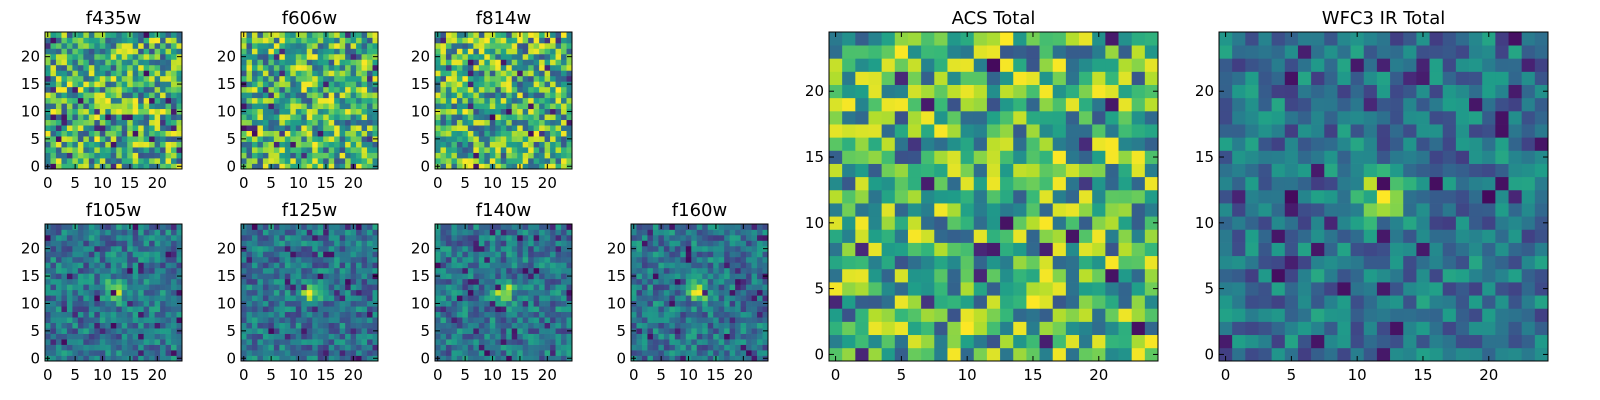 The image size is (1600, 400). I want to click on y-tick-label: 15, so click(616, 276).